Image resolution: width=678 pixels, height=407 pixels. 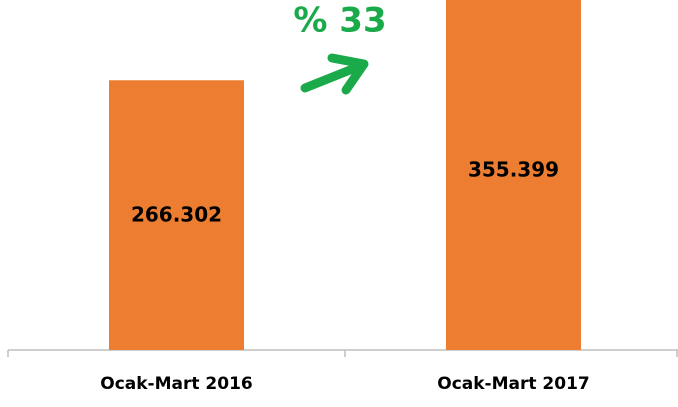 What do you see at coordinates (339, 21) in the screenshot?
I see `growth-annotation: % 33` at bounding box center [339, 21].